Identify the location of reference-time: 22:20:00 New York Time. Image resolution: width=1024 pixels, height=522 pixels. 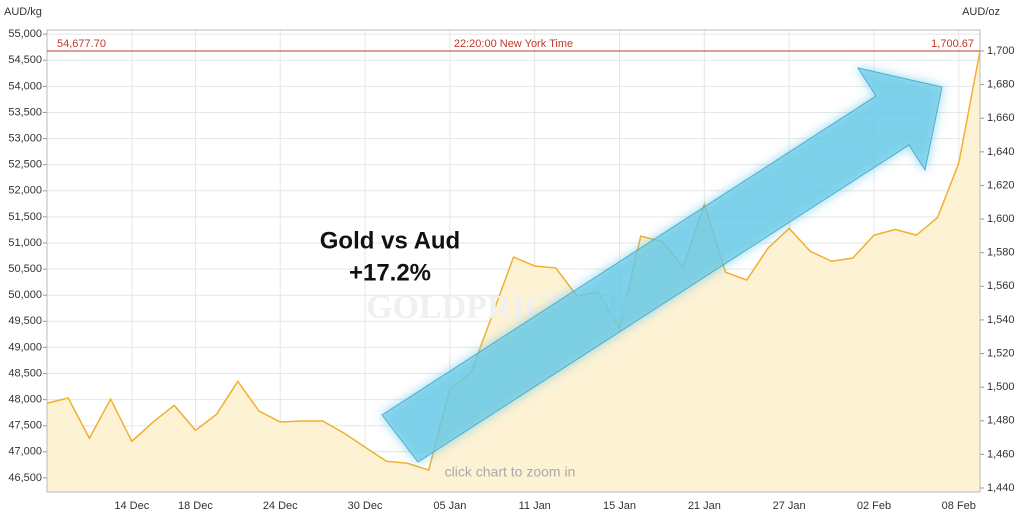
(513, 44).